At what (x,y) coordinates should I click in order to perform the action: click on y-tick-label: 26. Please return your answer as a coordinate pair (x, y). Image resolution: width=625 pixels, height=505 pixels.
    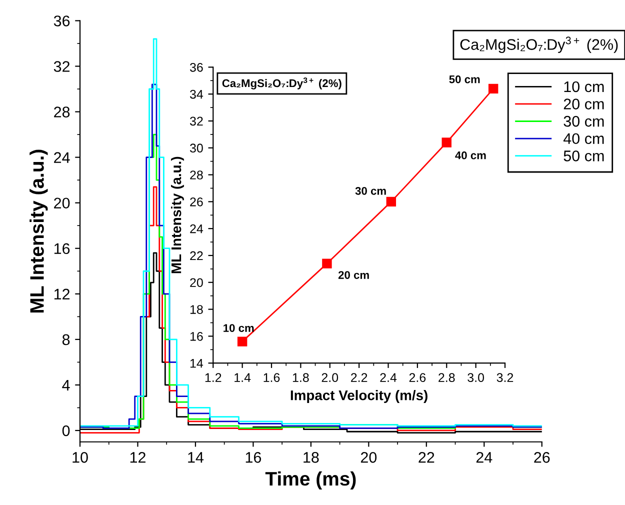
    Looking at the image, I should click on (196, 201).